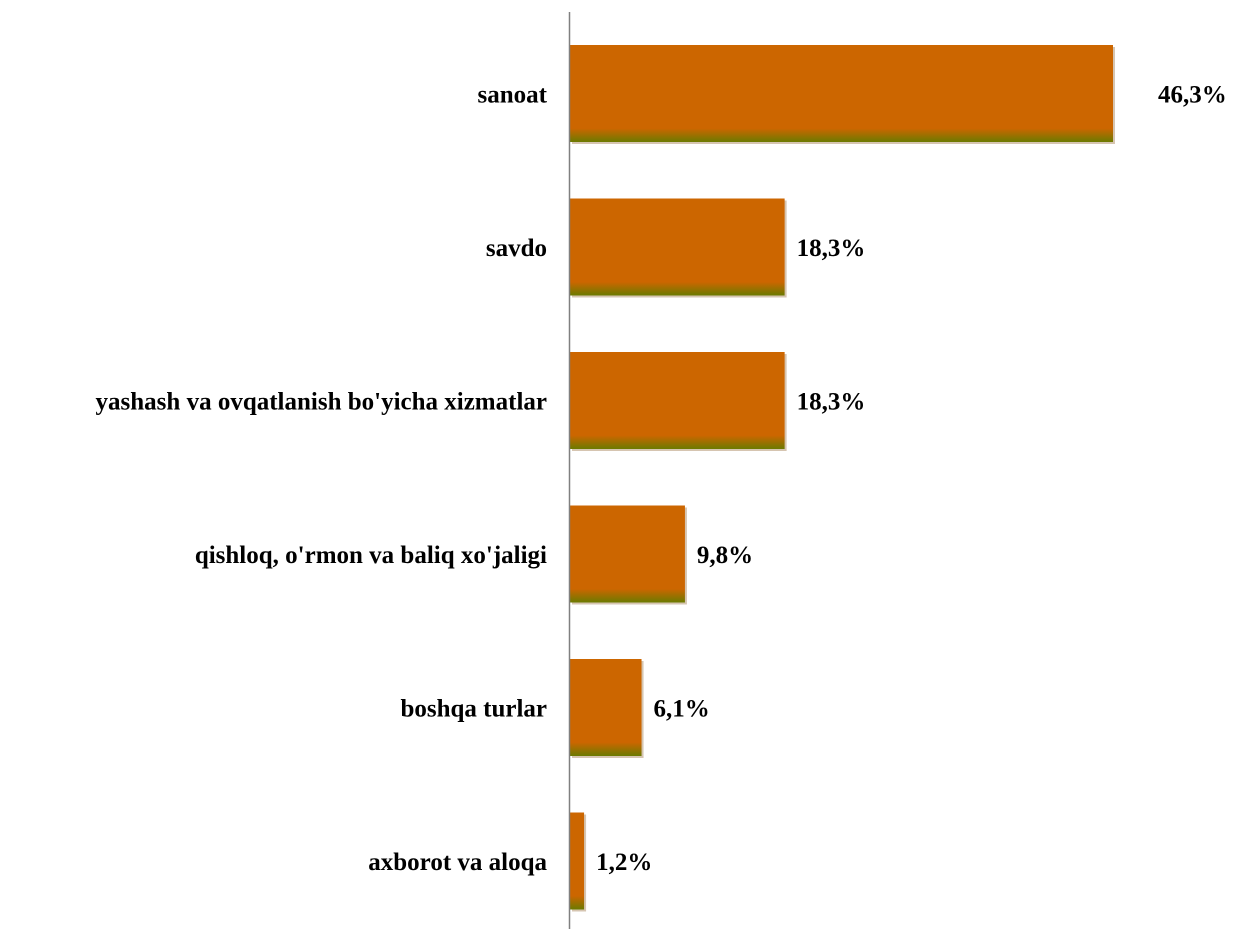 This screenshot has width=1251, height=929. What do you see at coordinates (513, 95) in the screenshot?
I see `category-label: sanoat` at bounding box center [513, 95].